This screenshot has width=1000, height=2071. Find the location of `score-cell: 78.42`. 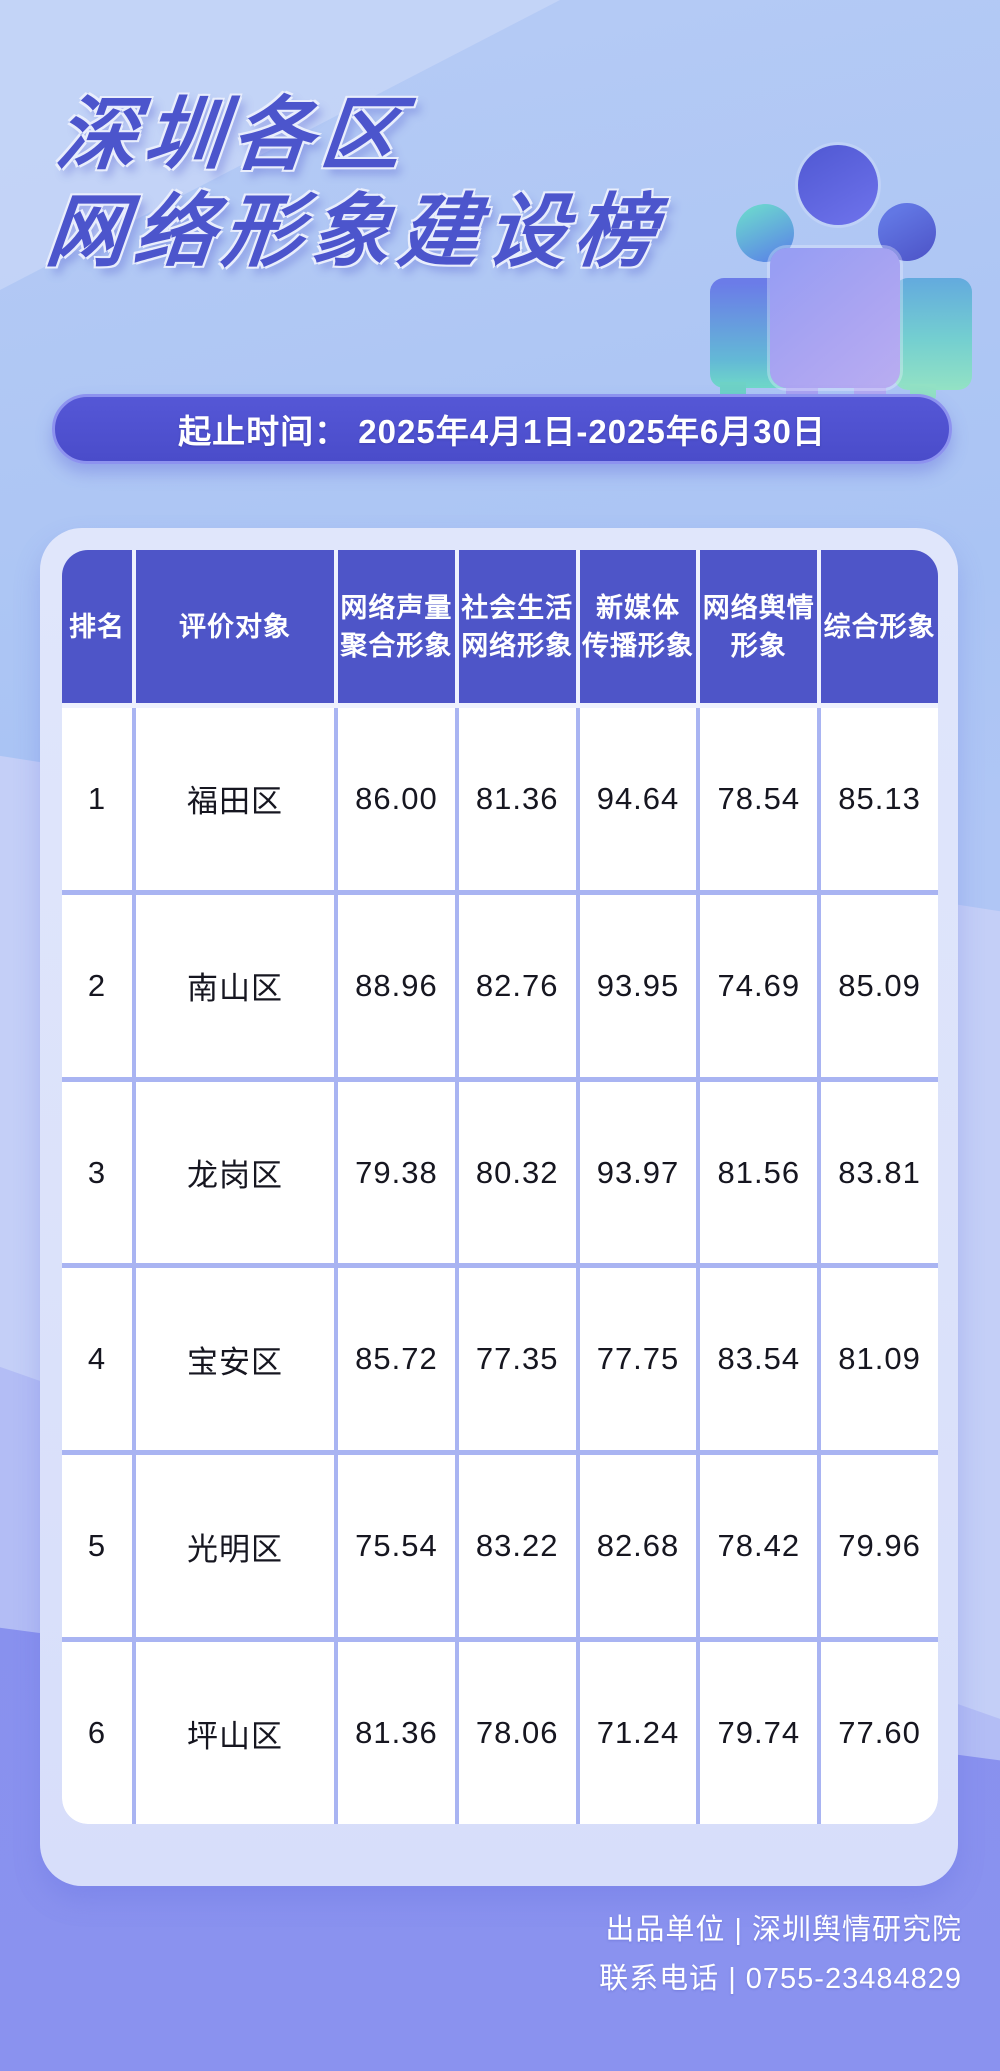

score-cell: 78.42 is located at coordinates (759, 1546).